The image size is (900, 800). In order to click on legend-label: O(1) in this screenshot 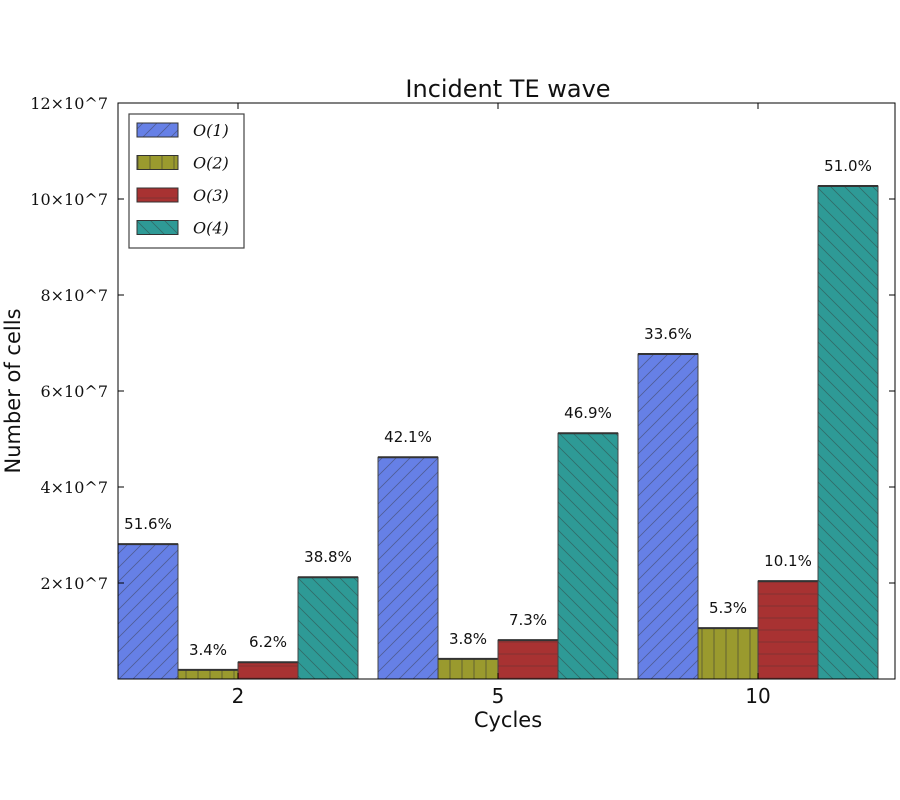, I will do `click(211, 130)`.